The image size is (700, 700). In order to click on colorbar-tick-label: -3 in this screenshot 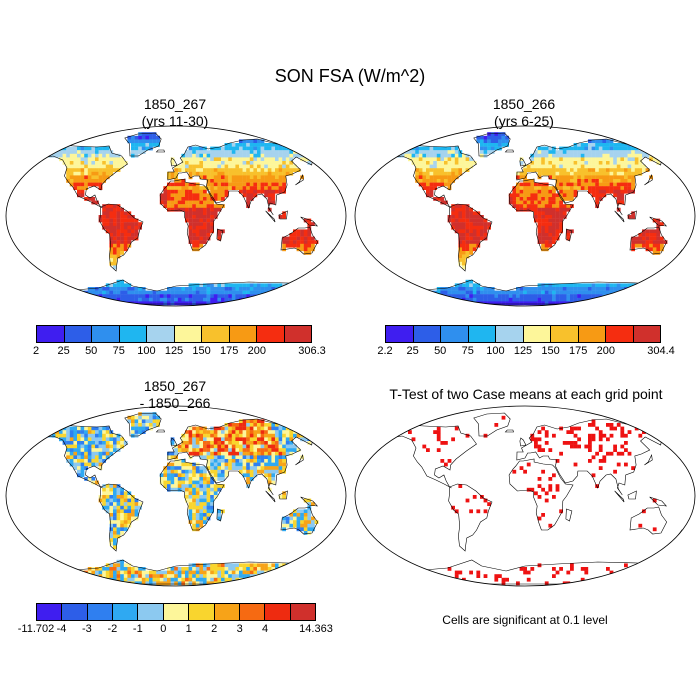, I will do `click(87, 629)`.